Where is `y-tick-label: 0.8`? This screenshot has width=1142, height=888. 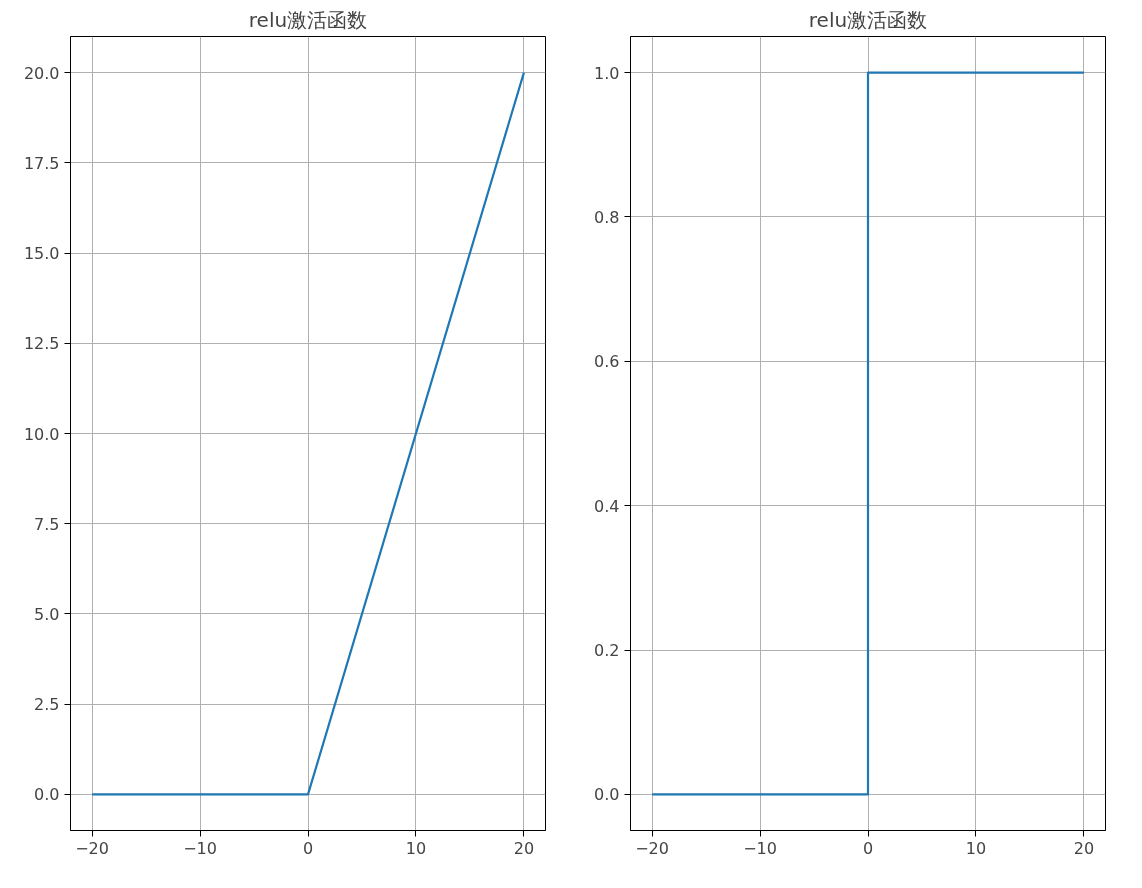 y-tick-label: 0.8 is located at coordinates (607, 217).